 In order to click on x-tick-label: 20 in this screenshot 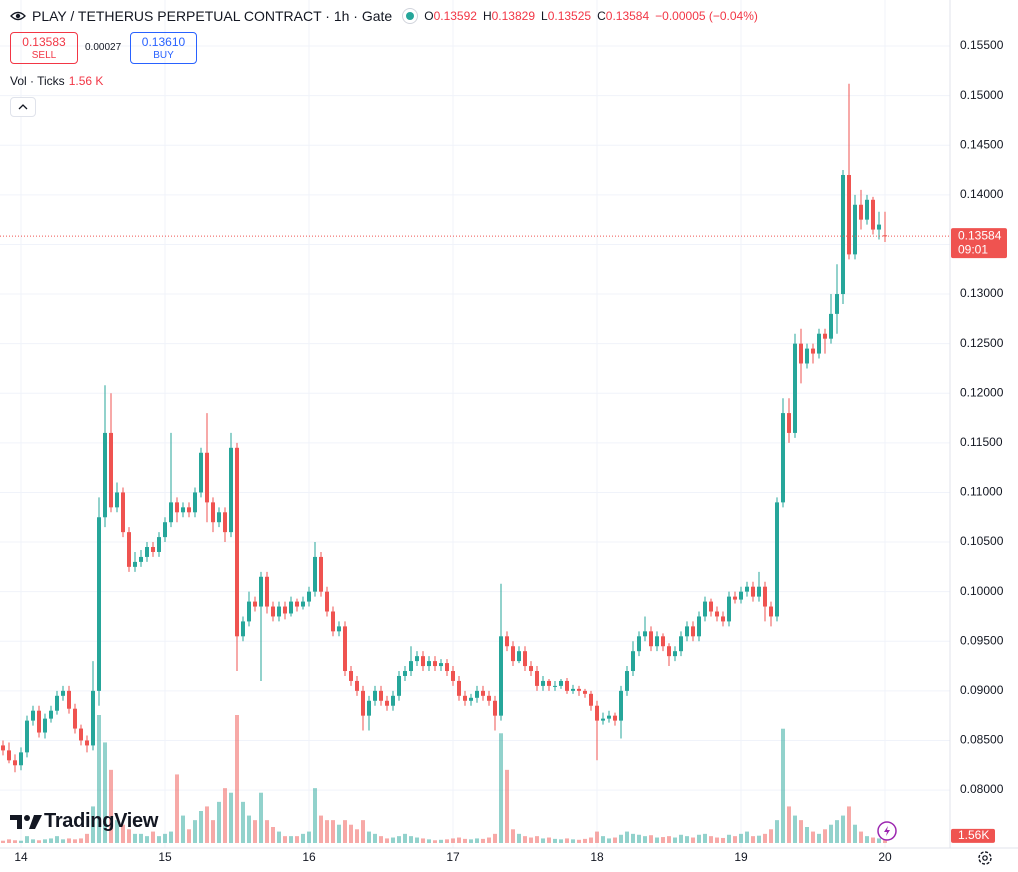, I will do `click(885, 857)`.